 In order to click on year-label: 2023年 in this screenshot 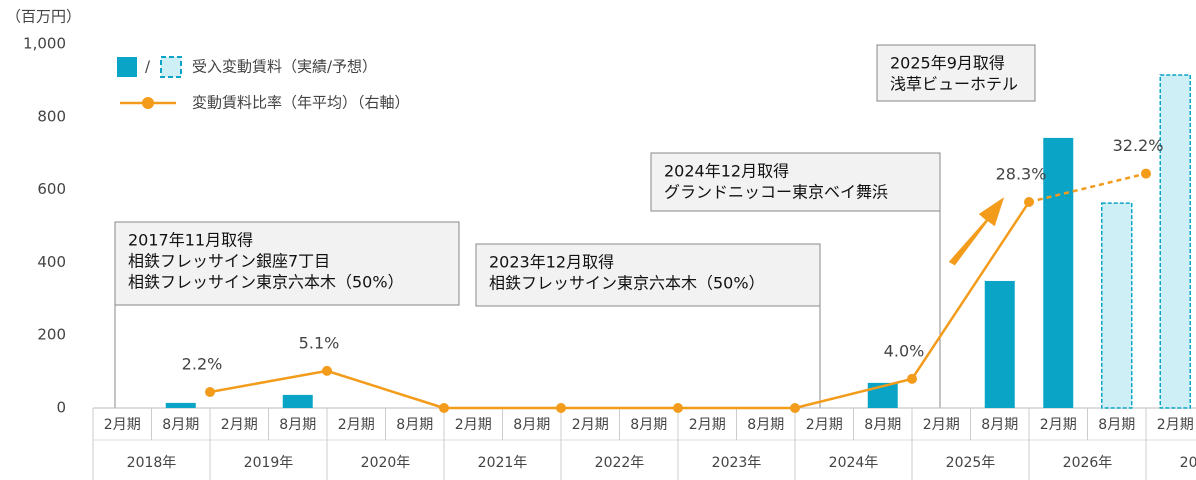, I will do `click(737, 463)`.